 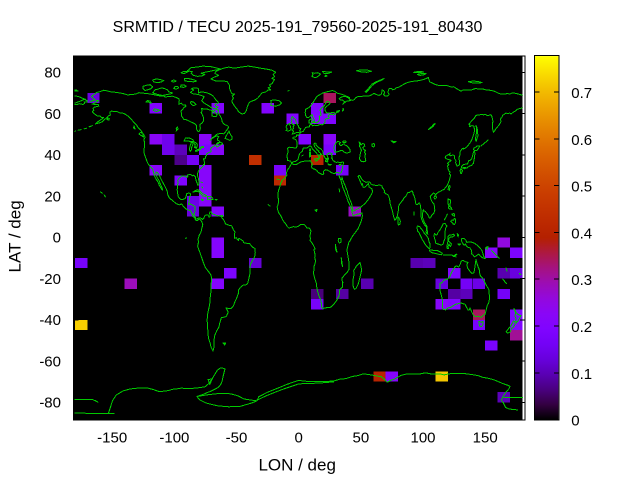 I want to click on svg-text: -60, so click(x=50, y=361).